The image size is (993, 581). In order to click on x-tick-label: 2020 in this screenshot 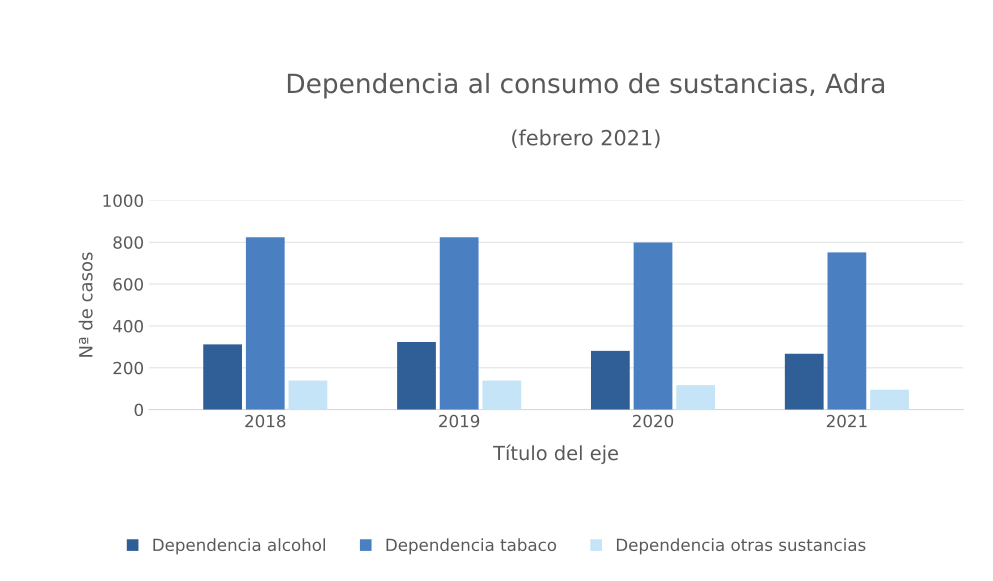, I will do `click(653, 421)`.